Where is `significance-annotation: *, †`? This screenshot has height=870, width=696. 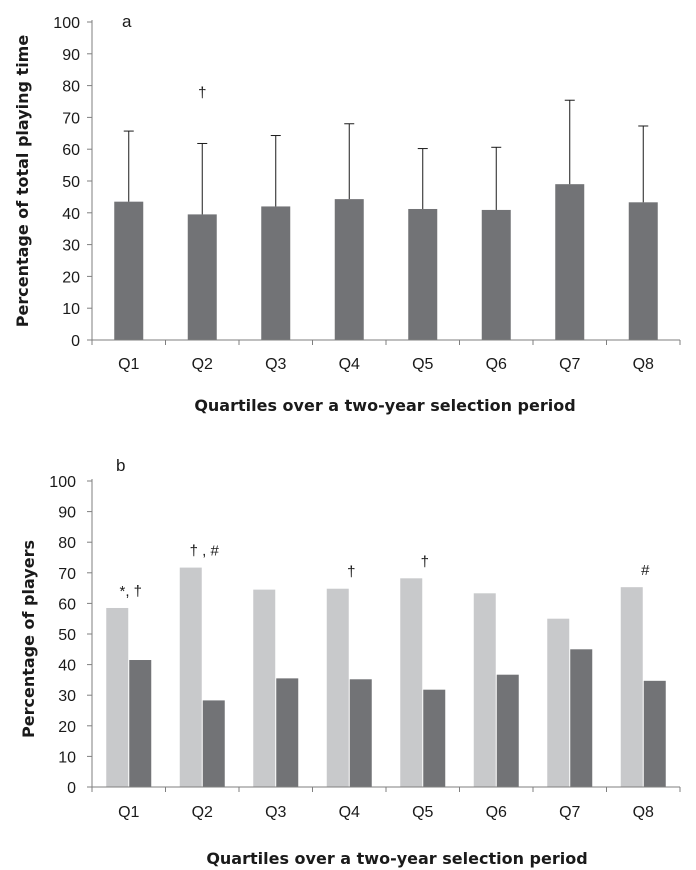 significance-annotation: *, † is located at coordinates (130, 591).